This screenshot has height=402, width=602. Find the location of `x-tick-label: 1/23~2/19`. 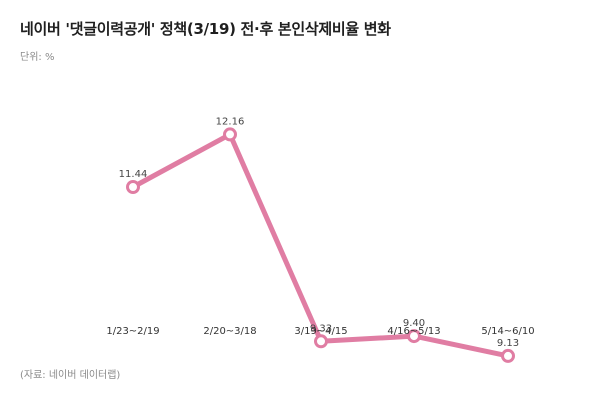

x-tick-label: 1/23~2/19 is located at coordinates (132, 331).